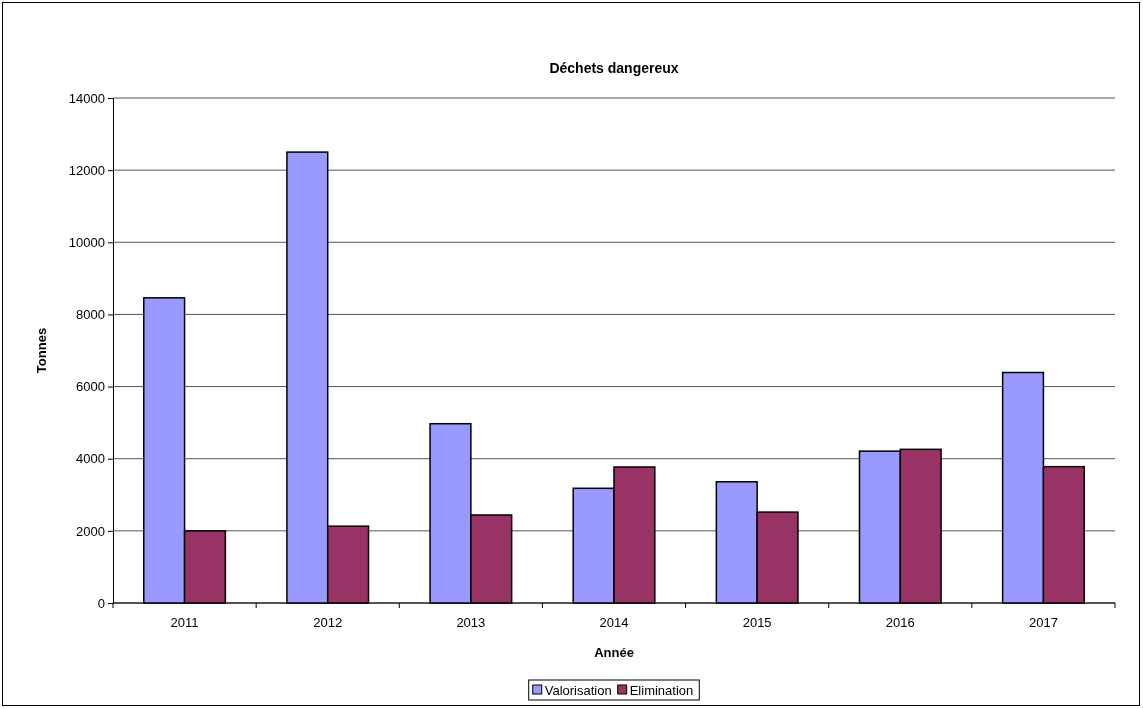 This screenshot has width=1143, height=709. I want to click on y-tick-label: 6000, so click(90, 387).